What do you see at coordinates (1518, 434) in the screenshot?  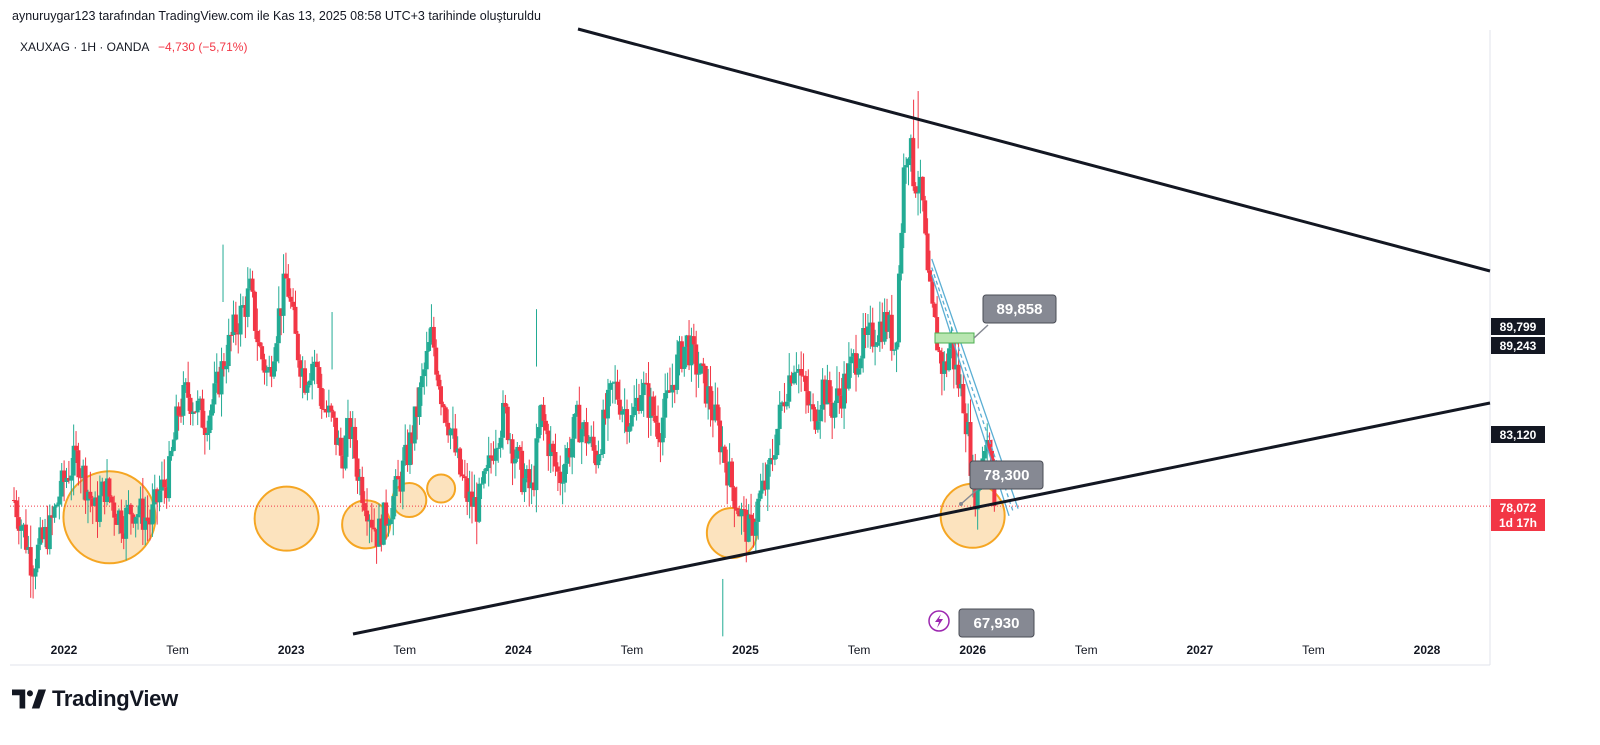 I see `price-tag` at bounding box center [1518, 434].